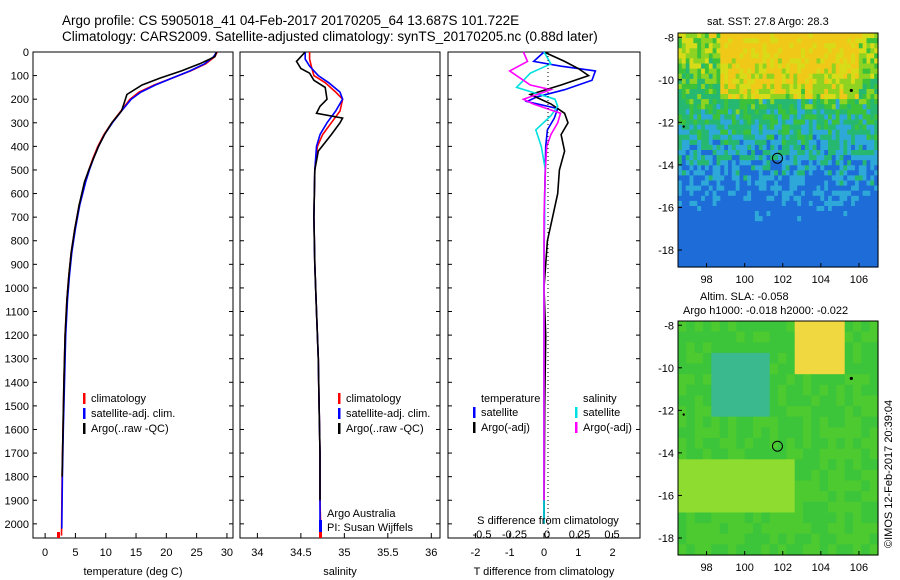  Describe the element at coordinates (777, 446) in the screenshot. I see `argo-location-marker` at that location.